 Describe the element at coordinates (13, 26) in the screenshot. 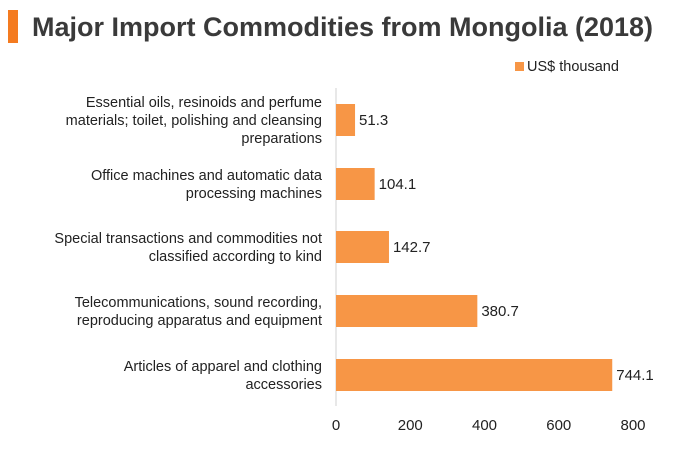

I see `title-accent-bar` at that location.